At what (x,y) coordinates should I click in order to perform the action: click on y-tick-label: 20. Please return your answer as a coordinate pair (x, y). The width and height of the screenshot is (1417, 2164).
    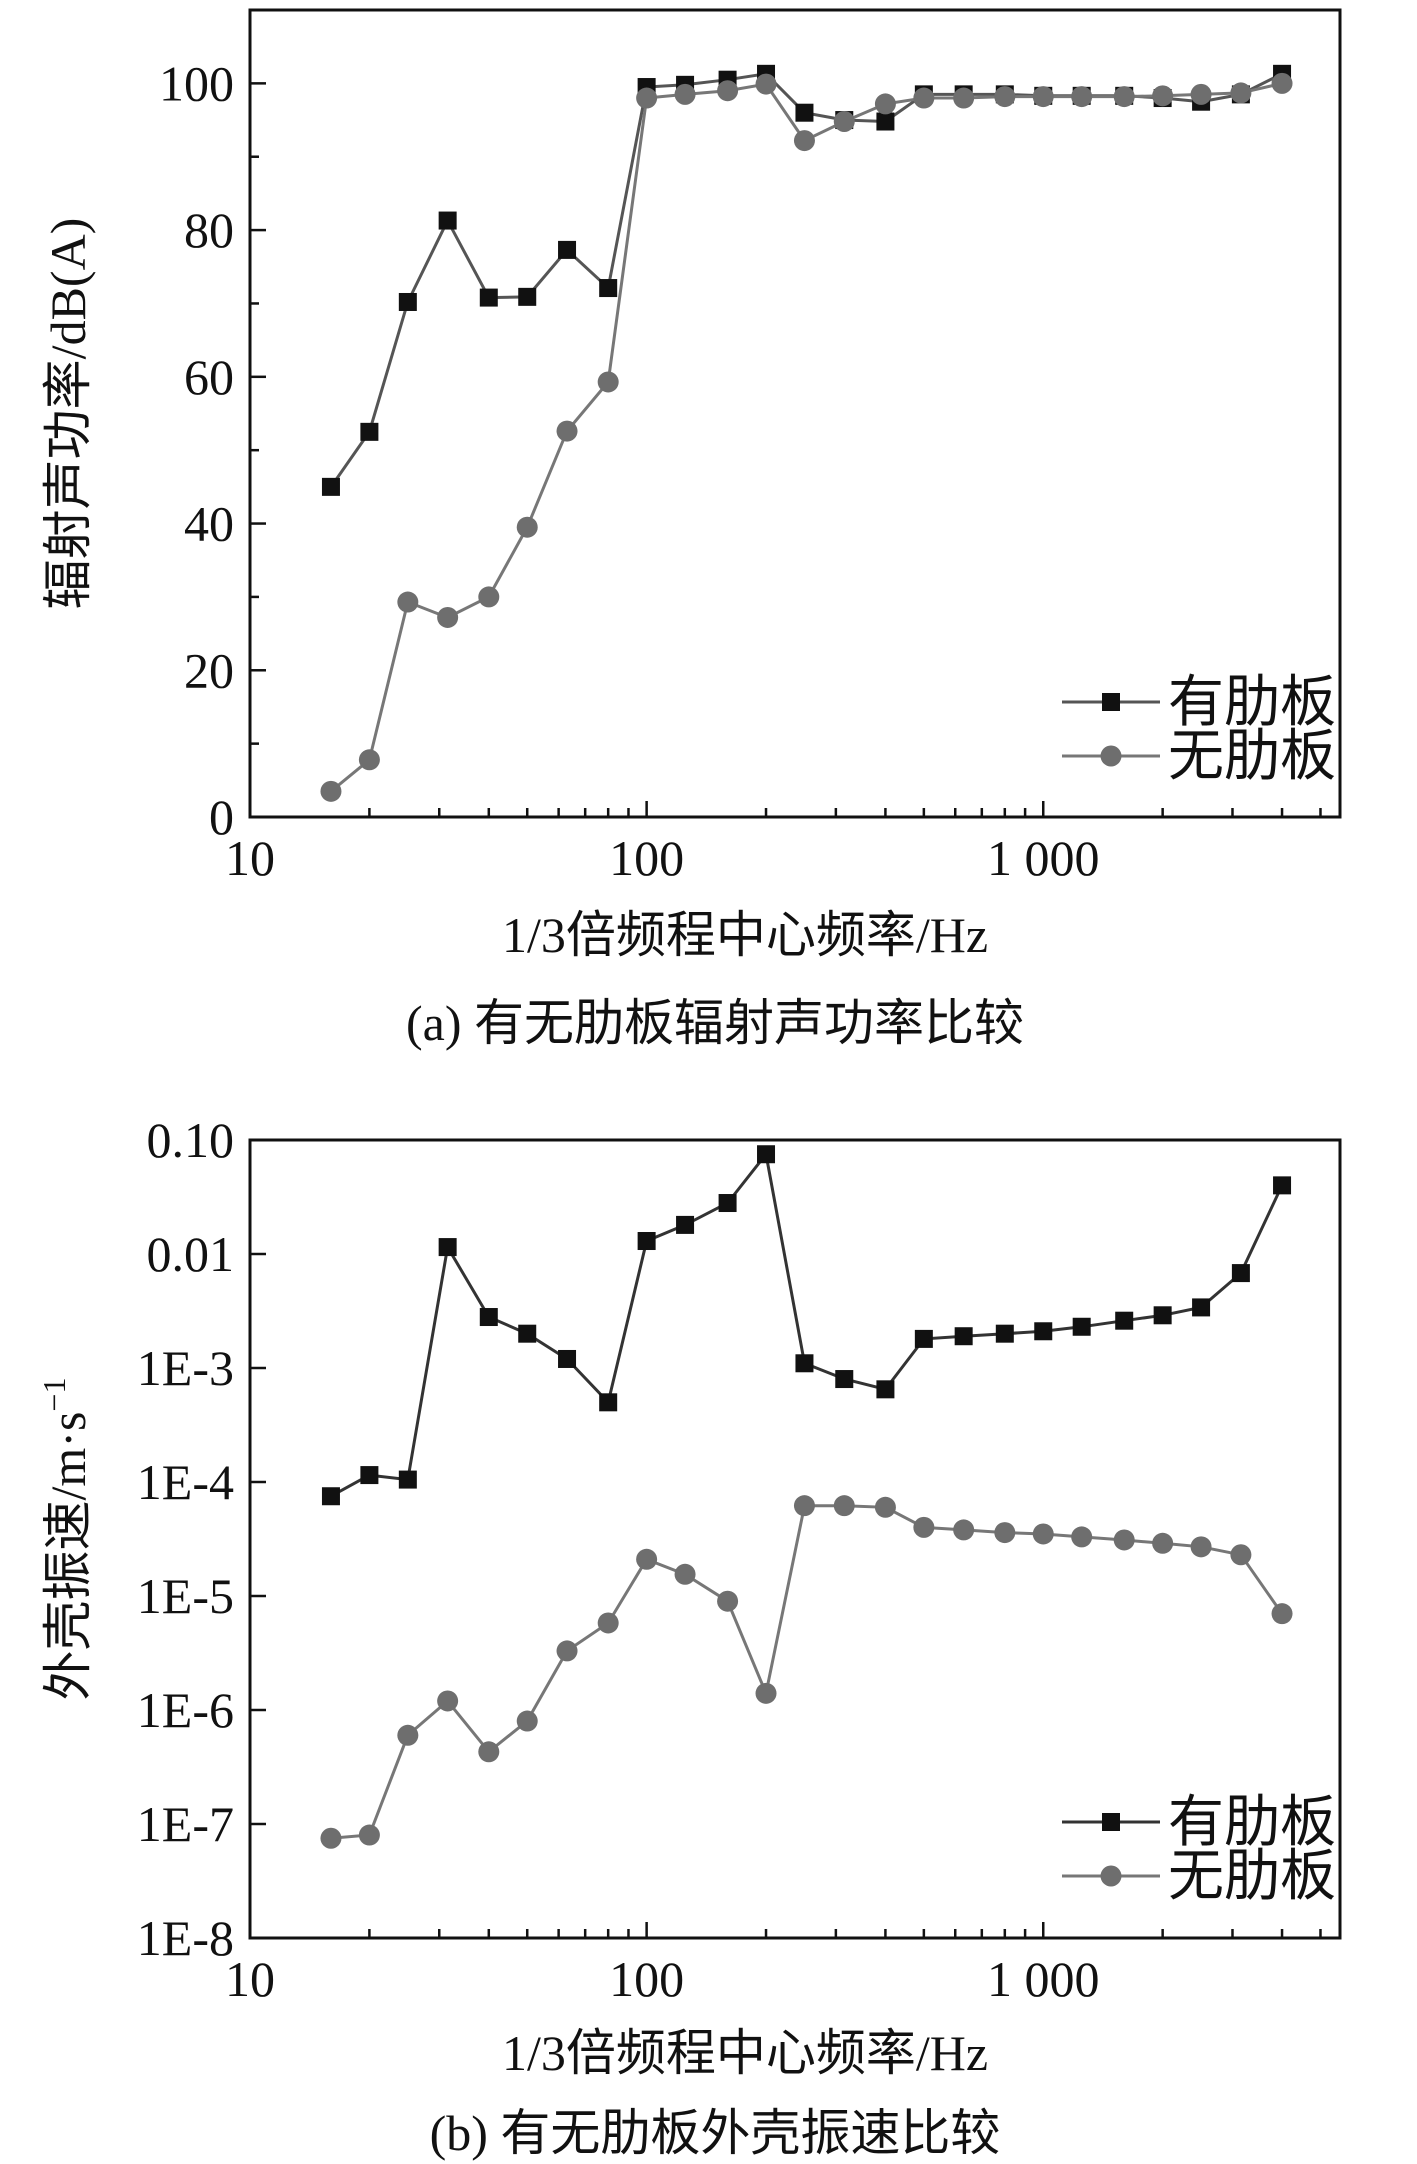
    Looking at the image, I should click on (209, 670).